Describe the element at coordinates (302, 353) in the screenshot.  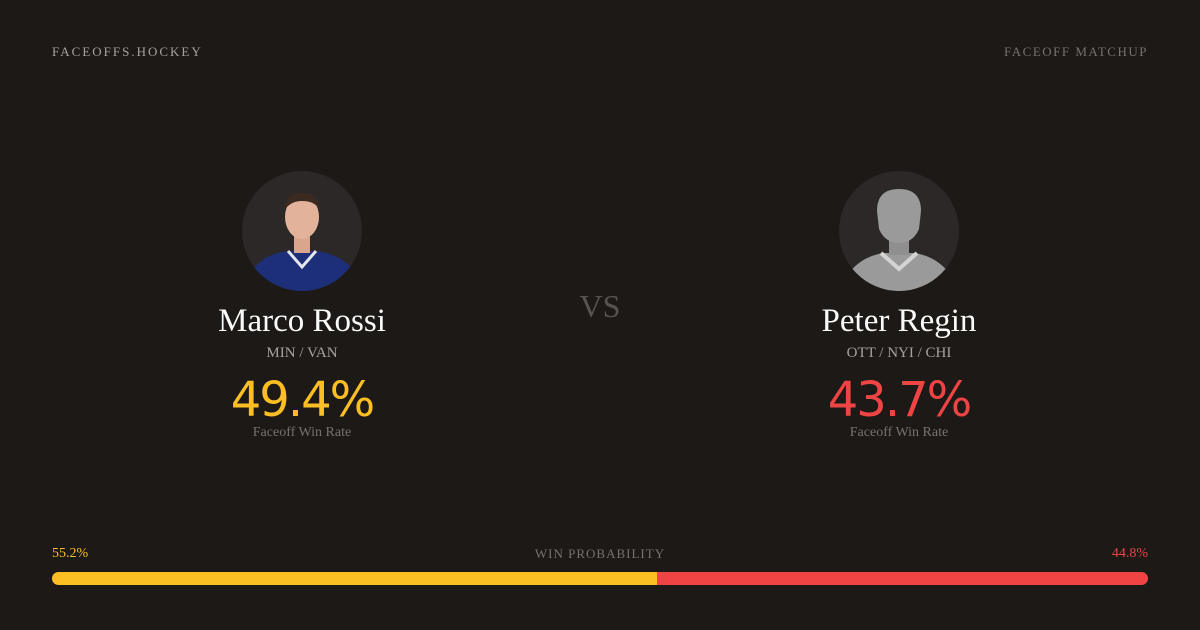
I see `player-teams: MIN / VAN` at that location.